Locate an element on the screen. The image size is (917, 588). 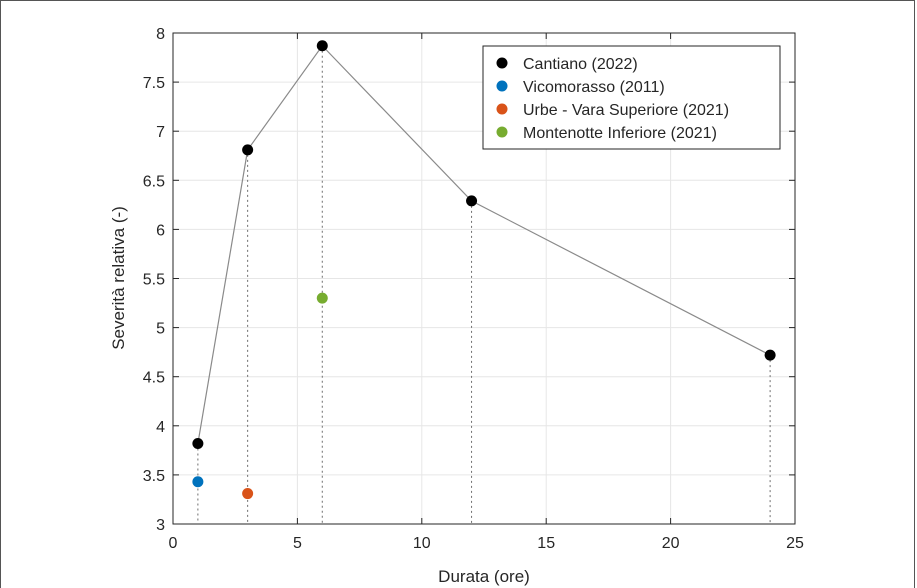
legend-label: Montenotte Inferiore (2021) is located at coordinates (620, 133).